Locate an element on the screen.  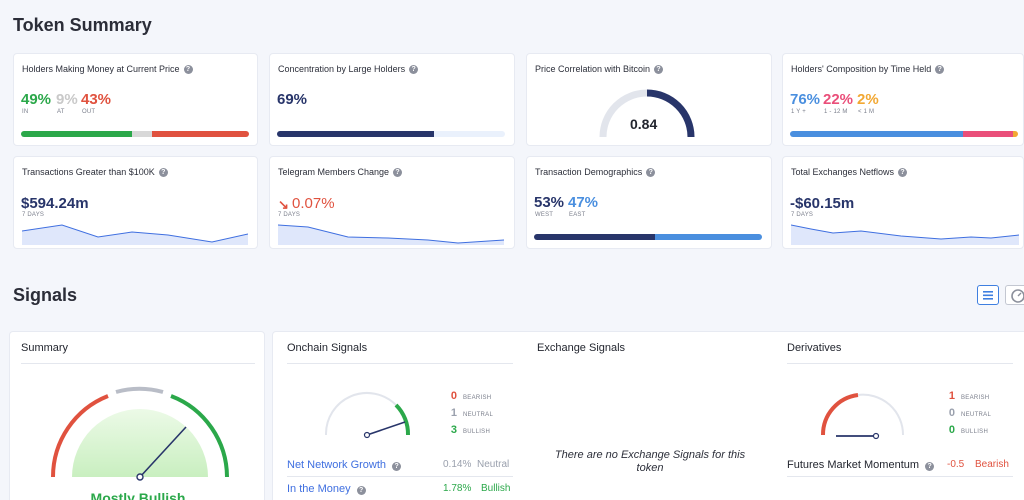
composition-short-value: 2% is located at coordinates (868, 99).